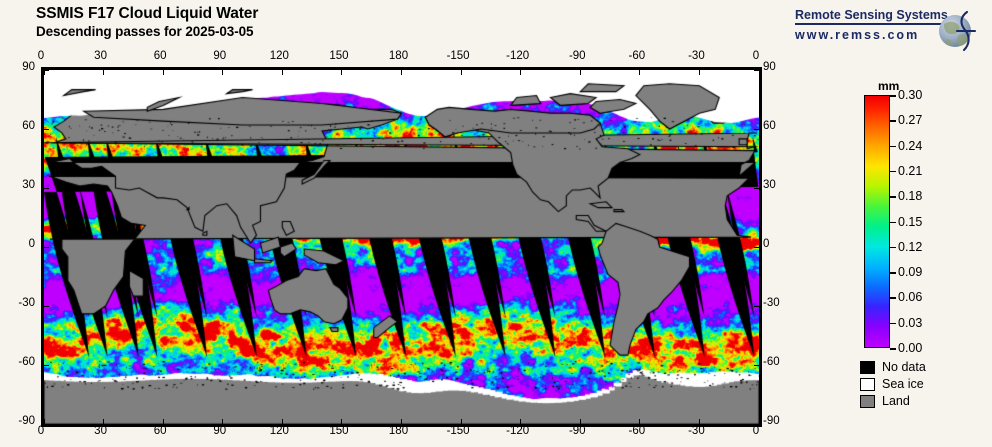 The height and width of the screenshot is (447, 992). Describe the element at coordinates (145, 31) in the screenshot. I see `page-subtitle: Descending passes for 2025-03-05` at that location.